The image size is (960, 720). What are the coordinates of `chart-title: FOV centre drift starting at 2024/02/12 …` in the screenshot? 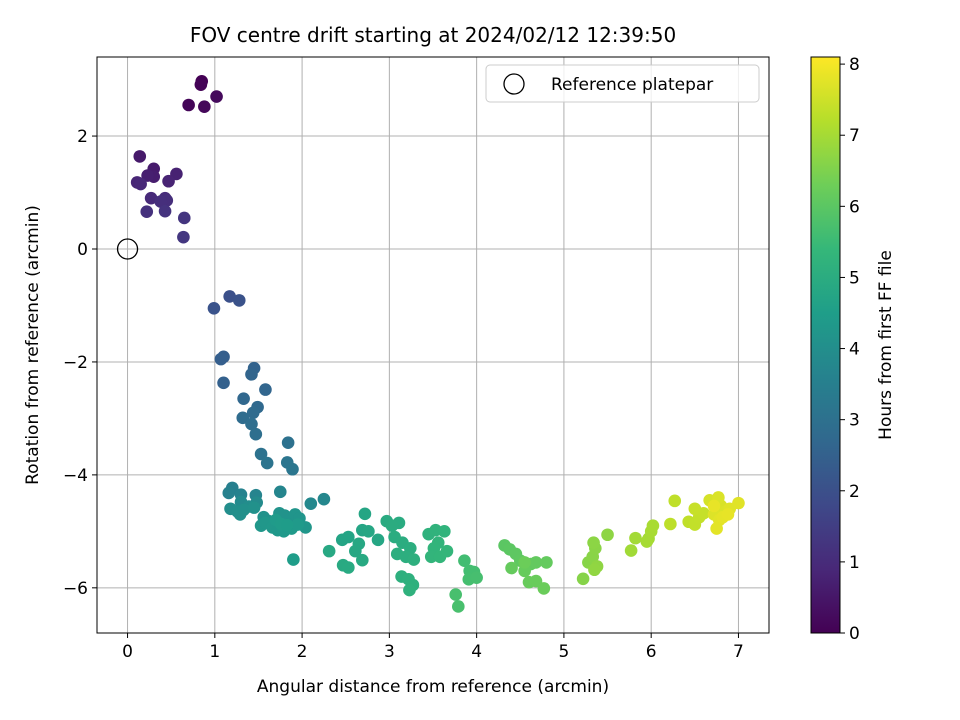 It's located at (433, 35).